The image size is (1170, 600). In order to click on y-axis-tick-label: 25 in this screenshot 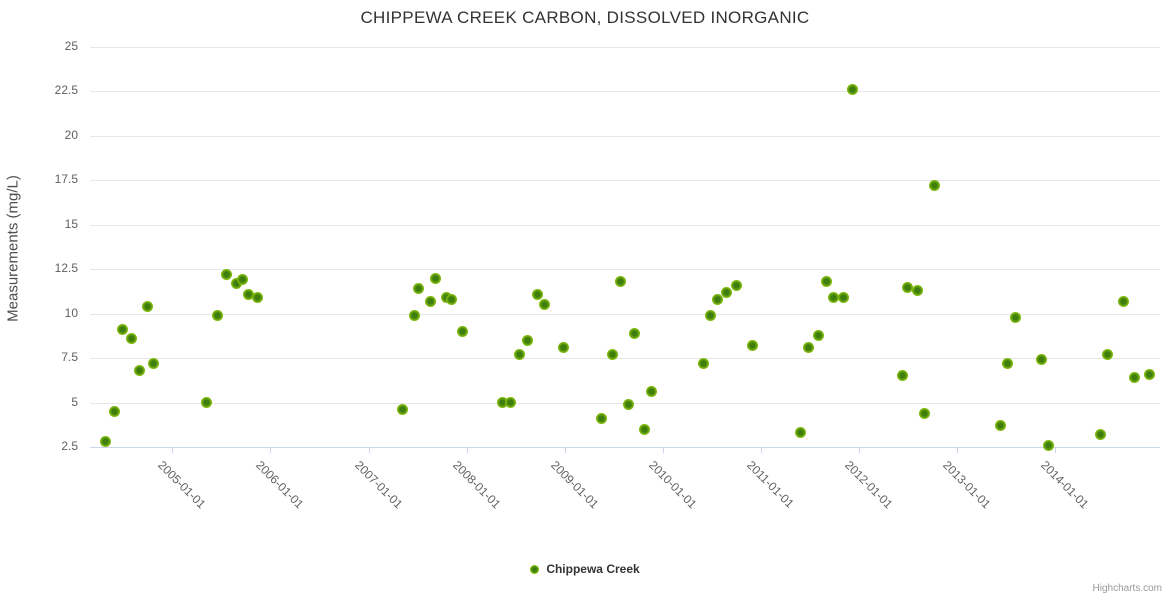, I will do `click(71, 46)`.